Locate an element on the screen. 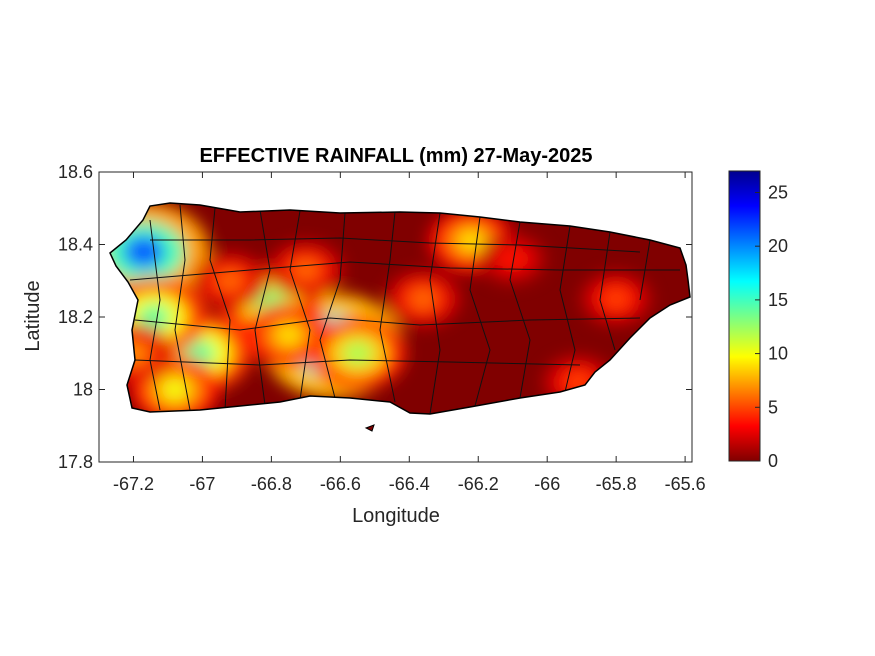 The image size is (875, 656). x-tick-label: -66.8 is located at coordinates (271, 484).